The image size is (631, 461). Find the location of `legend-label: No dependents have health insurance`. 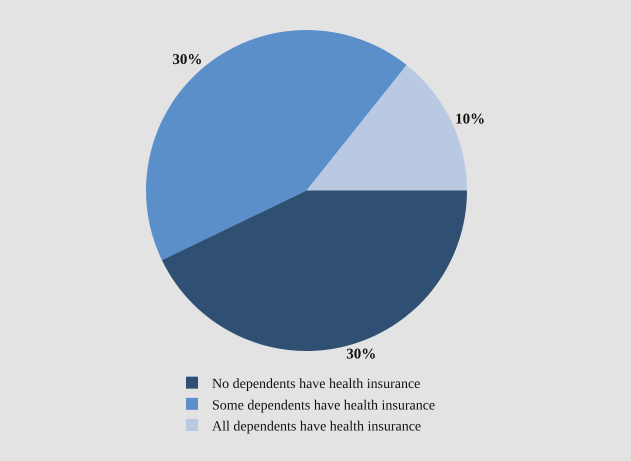

legend-label: No dependents have health insurance is located at coordinates (316, 384).